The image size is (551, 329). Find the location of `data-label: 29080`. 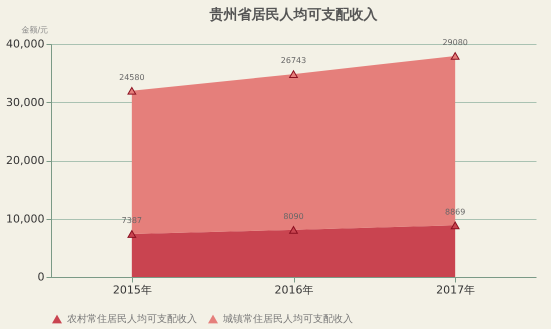

data-label: 29080 is located at coordinates (455, 42).